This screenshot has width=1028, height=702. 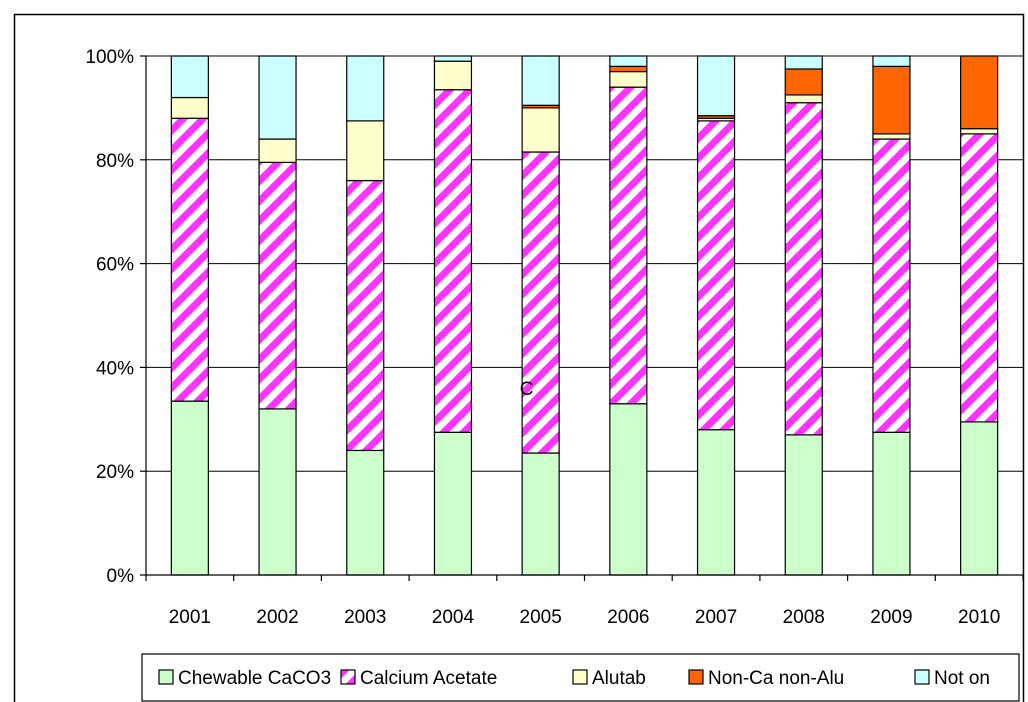 What do you see at coordinates (115, 161) in the screenshot?
I see `y-tick-label: 80%` at bounding box center [115, 161].